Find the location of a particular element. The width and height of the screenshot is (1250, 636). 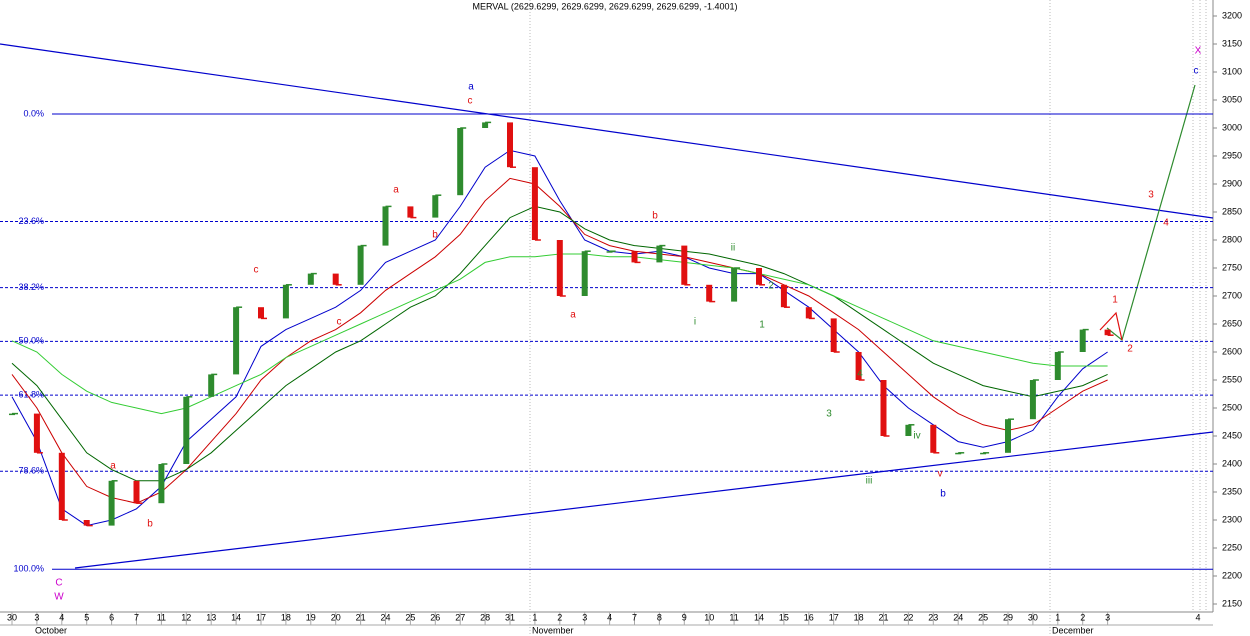

y-tick-label: 2800 is located at coordinates (1232, 239).